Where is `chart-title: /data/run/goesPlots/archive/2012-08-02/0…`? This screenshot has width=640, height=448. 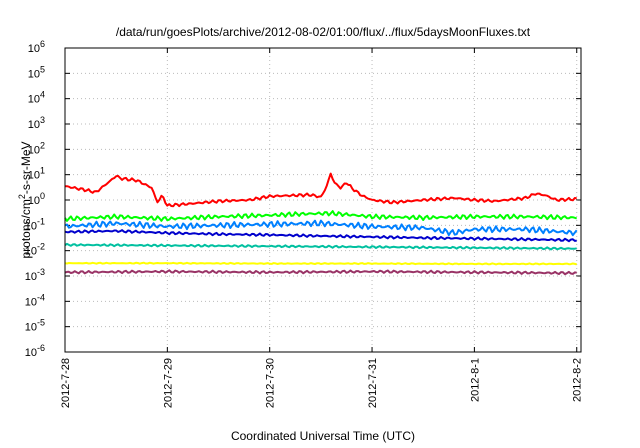 chart-title: /data/run/goesPlots/archive/2012-08-02/0… is located at coordinates (323, 32).